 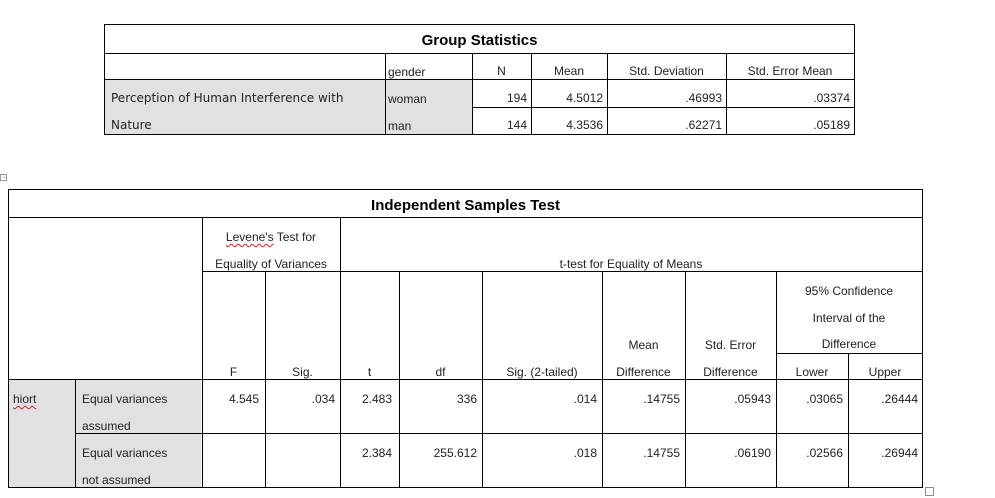 I want to click on row-mean: 4.3536, so click(x=584, y=125).